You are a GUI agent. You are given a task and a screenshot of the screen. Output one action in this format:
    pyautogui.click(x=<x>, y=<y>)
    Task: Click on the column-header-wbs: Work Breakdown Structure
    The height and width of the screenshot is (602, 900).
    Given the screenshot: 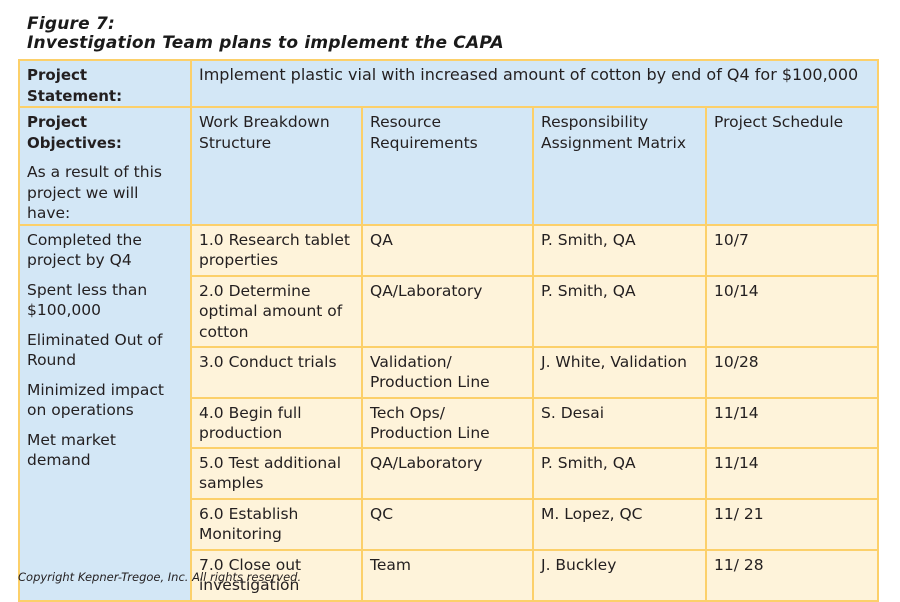 What is the action you would take?
    pyautogui.click(x=276, y=166)
    